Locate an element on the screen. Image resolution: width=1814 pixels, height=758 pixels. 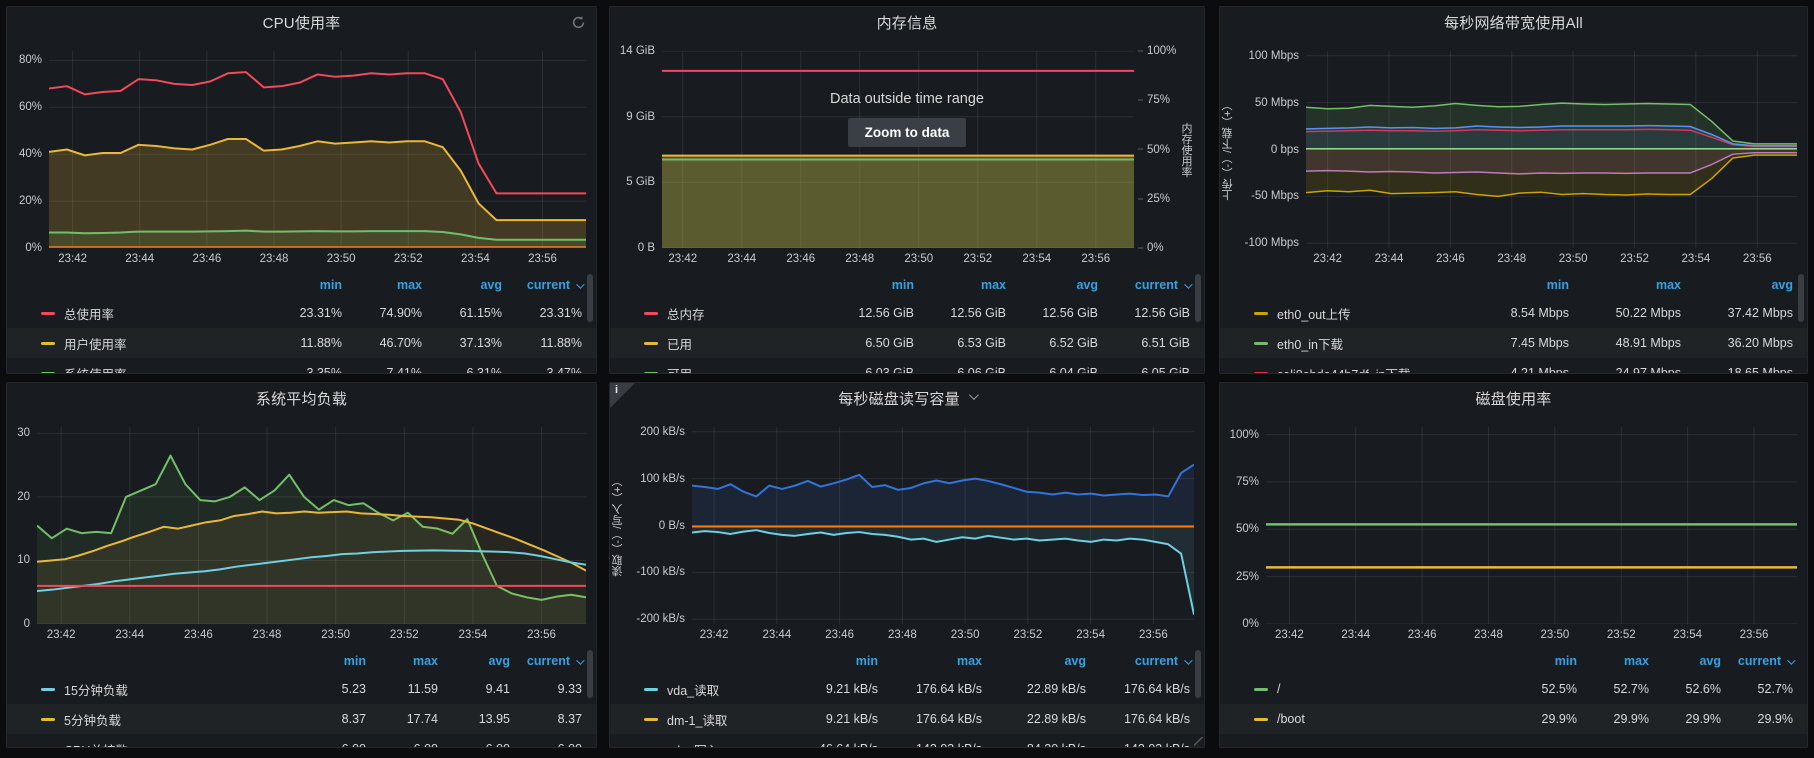
legend-value: 12.56 GiB is located at coordinates (1162, 313).